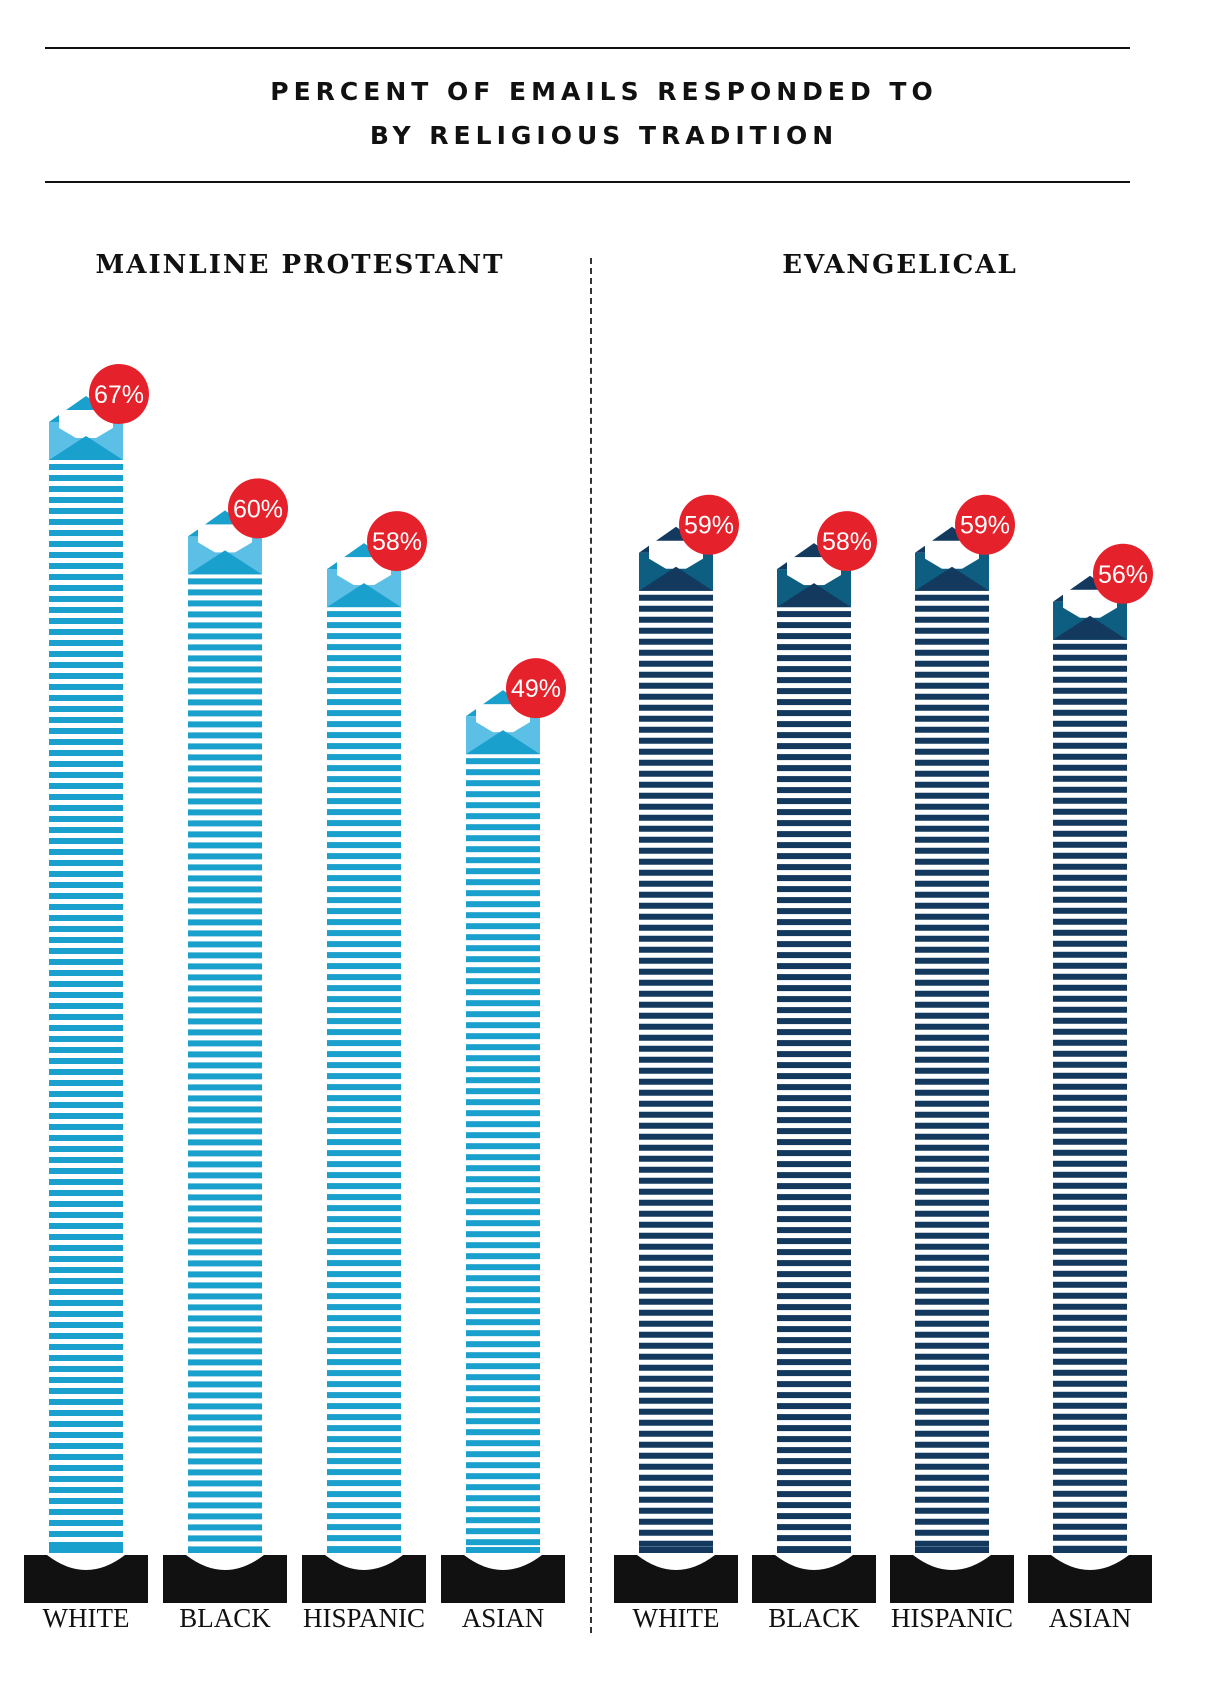 The width and height of the screenshot is (1208, 1687). Describe the element at coordinates (86, 1618) in the screenshot. I see `category-label-mainline-white: WHITE` at that location.